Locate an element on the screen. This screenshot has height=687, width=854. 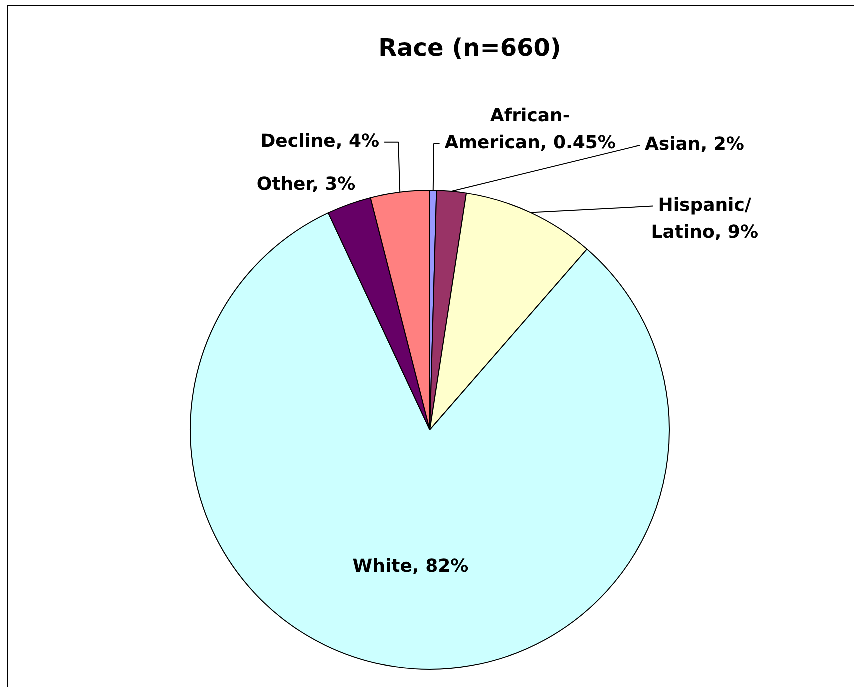
slice-label: Decline, 4% is located at coordinates (320, 141).